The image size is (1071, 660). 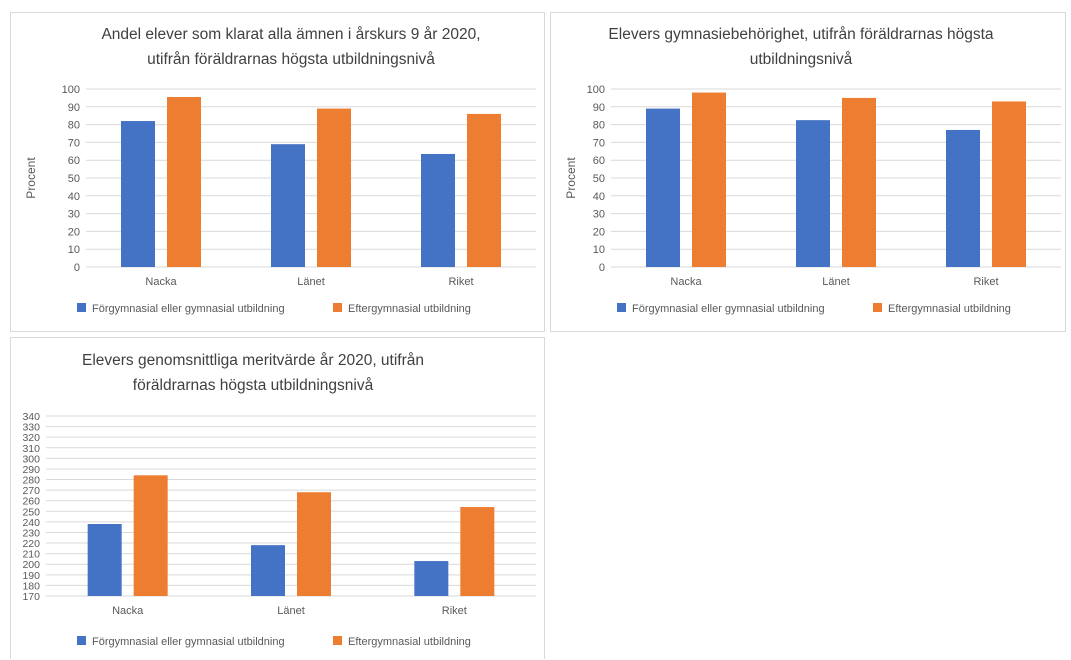 I want to click on y-tick-label: 310, so click(x=31, y=449).